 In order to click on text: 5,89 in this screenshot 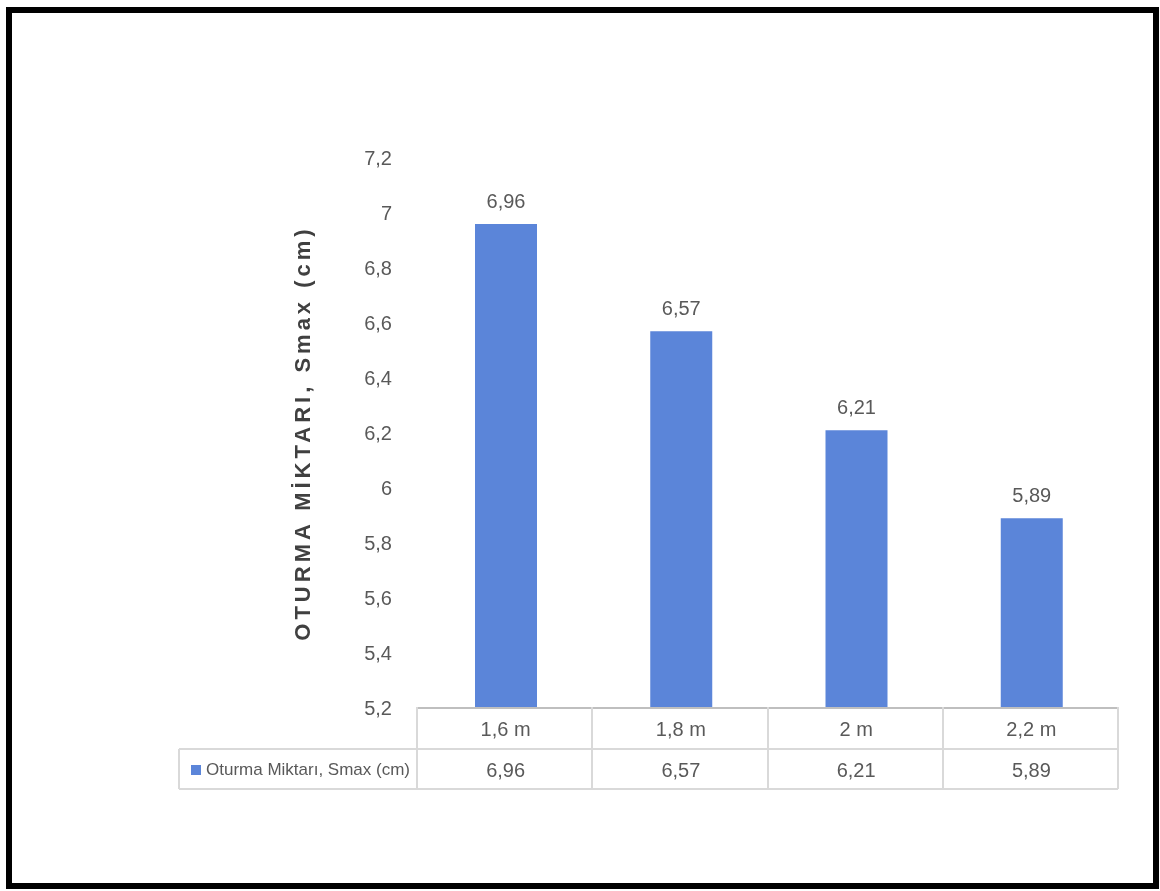, I will do `click(1032, 495)`.